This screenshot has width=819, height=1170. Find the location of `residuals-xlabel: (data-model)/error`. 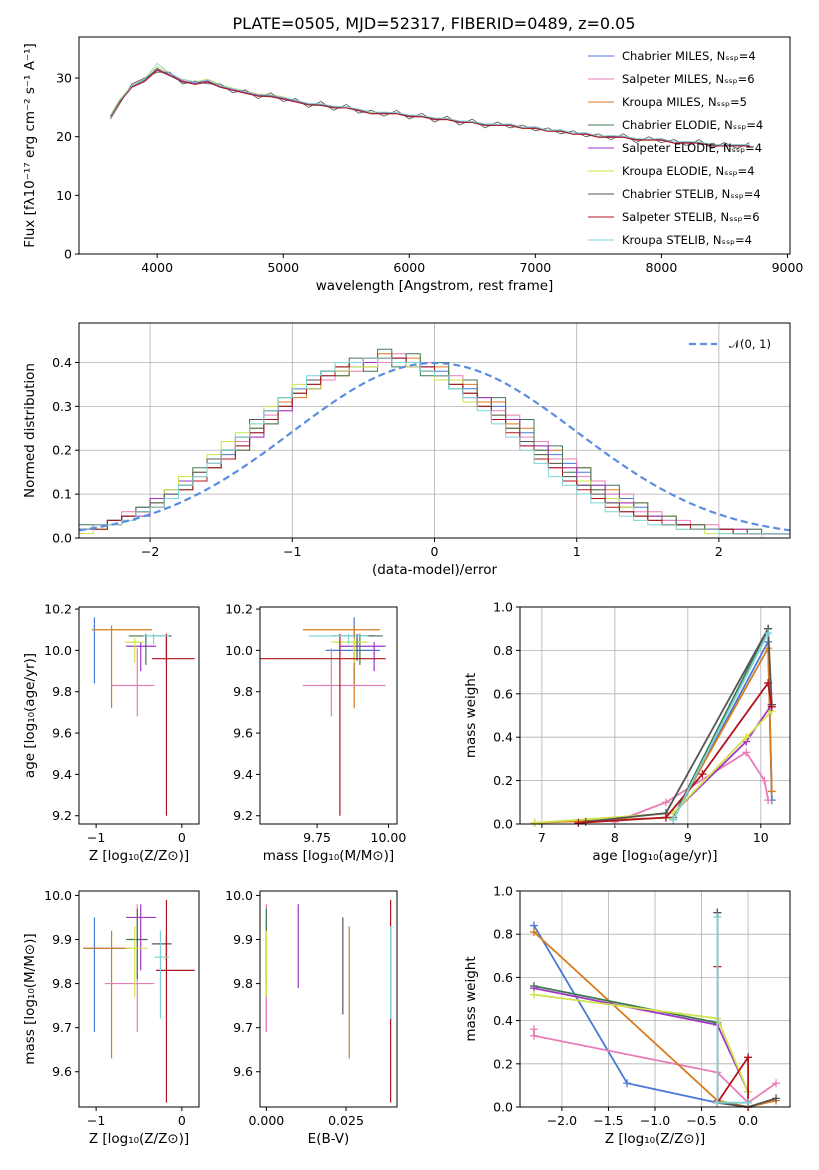

residuals-xlabel: (data-model)/error is located at coordinates (435, 570).